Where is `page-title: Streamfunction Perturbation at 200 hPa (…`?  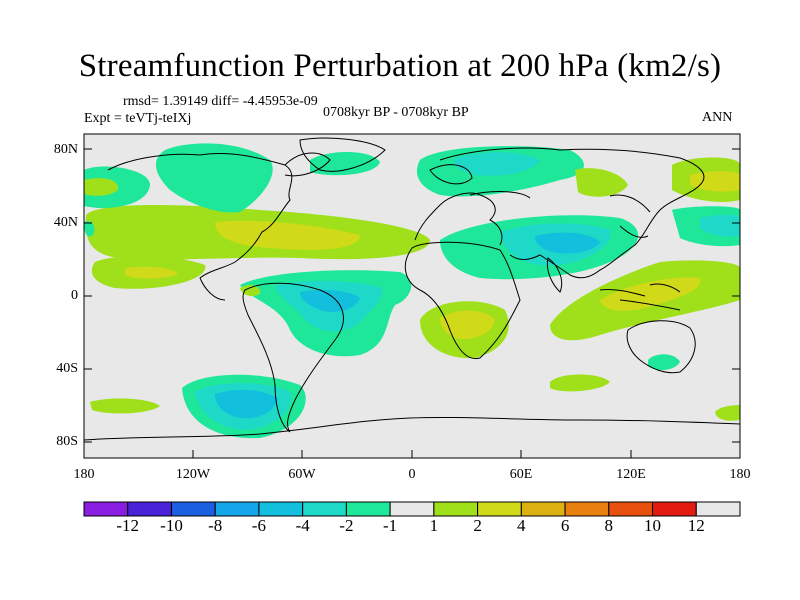
page-title: Streamfunction Perturbation at 200 hPa (… is located at coordinates (400, 66).